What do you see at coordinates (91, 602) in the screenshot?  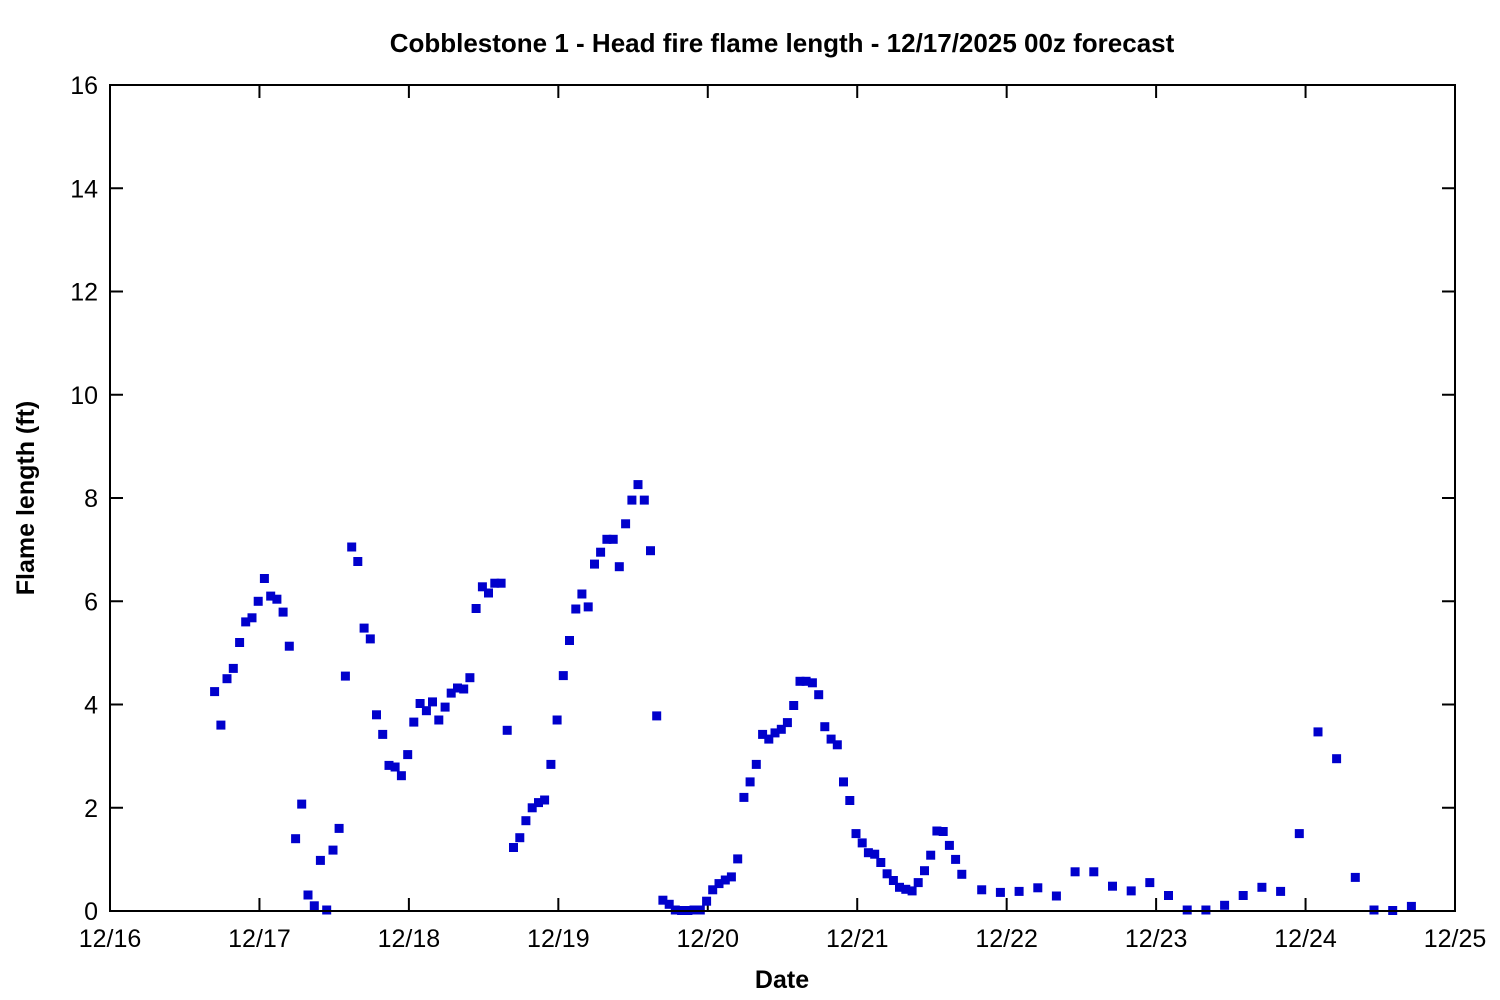 I see `y-tick-label: 6` at bounding box center [91, 602].